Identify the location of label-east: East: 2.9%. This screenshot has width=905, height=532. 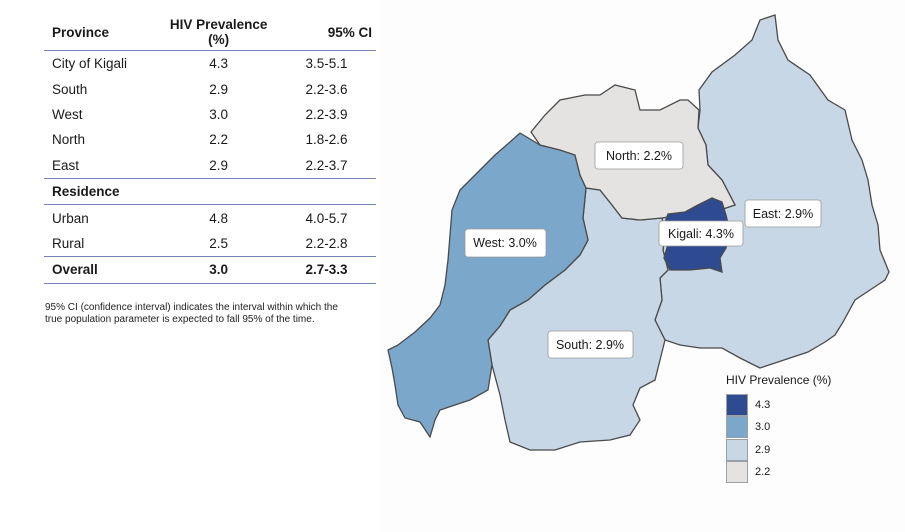
(783, 213).